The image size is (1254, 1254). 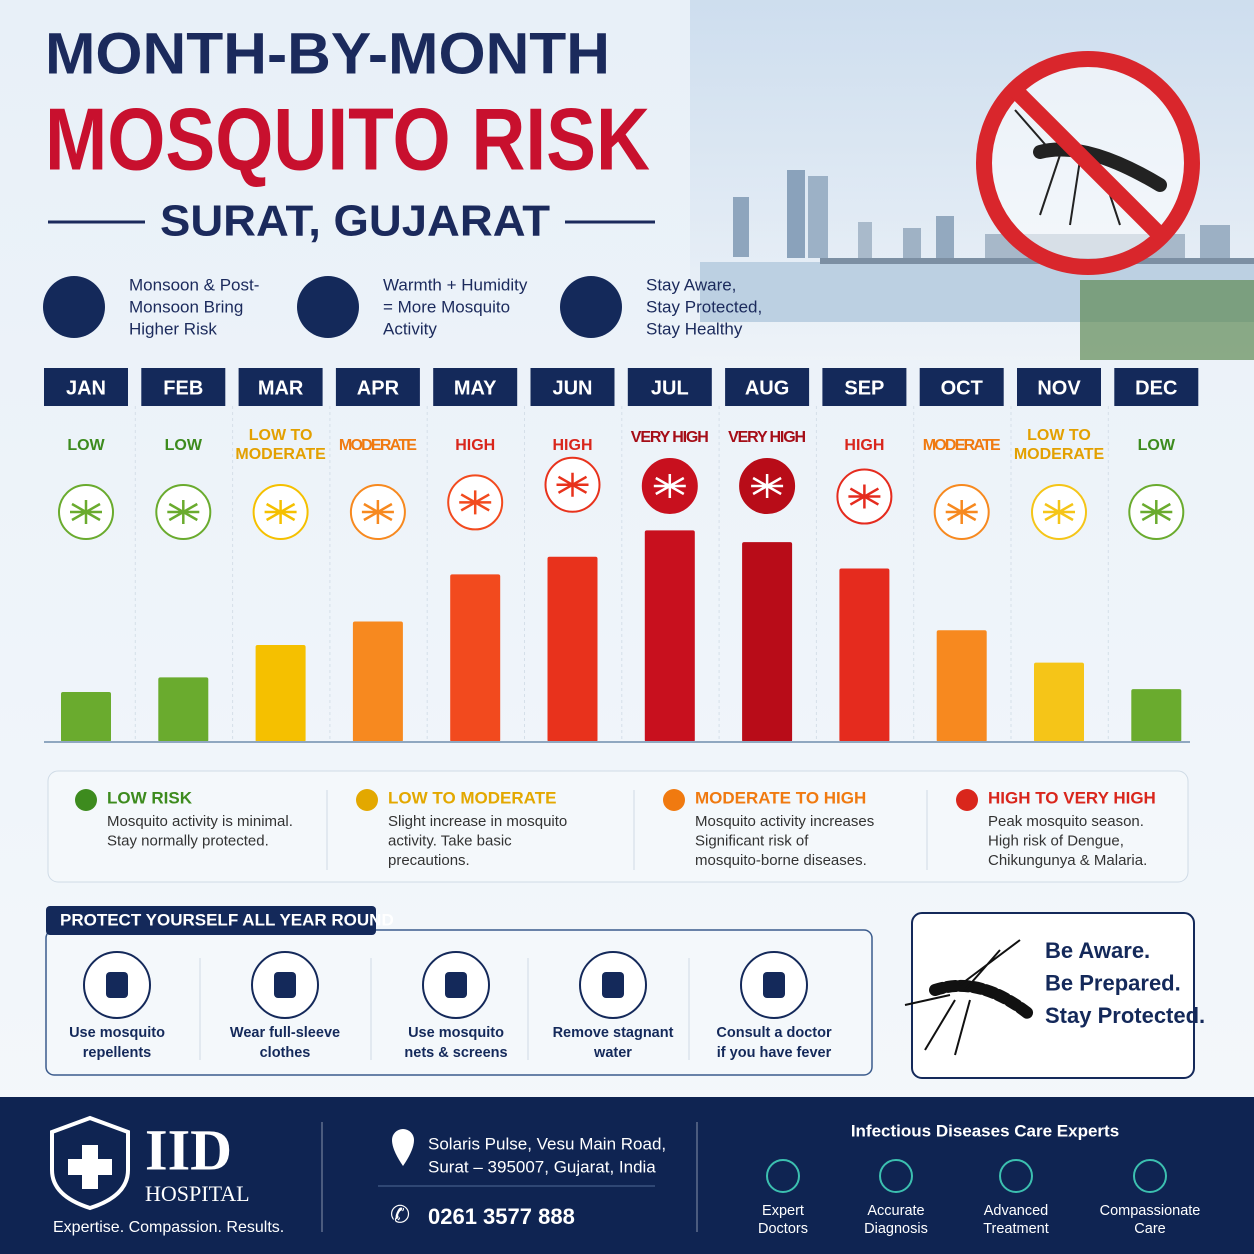 I want to click on protect-title: PROTECT YOURSELF ALL YEAR ROUND, so click(x=227, y=919).